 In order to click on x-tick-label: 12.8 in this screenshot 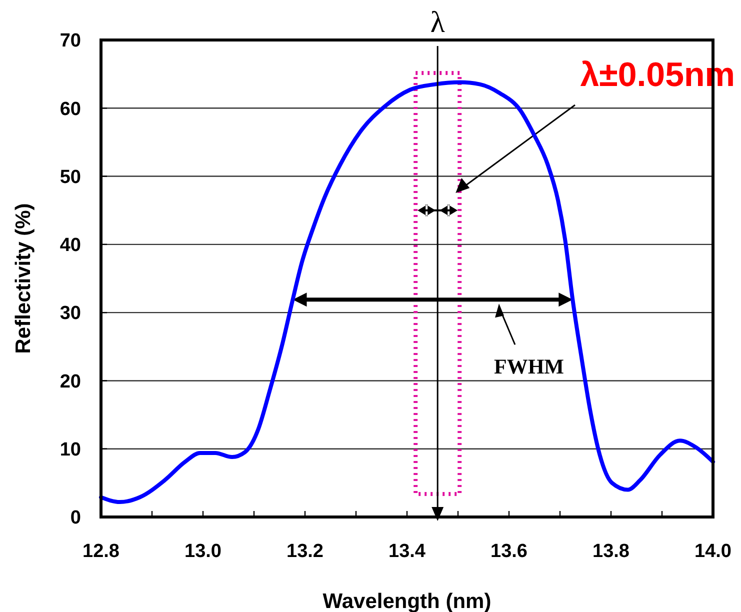, I will do `click(101, 551)`.